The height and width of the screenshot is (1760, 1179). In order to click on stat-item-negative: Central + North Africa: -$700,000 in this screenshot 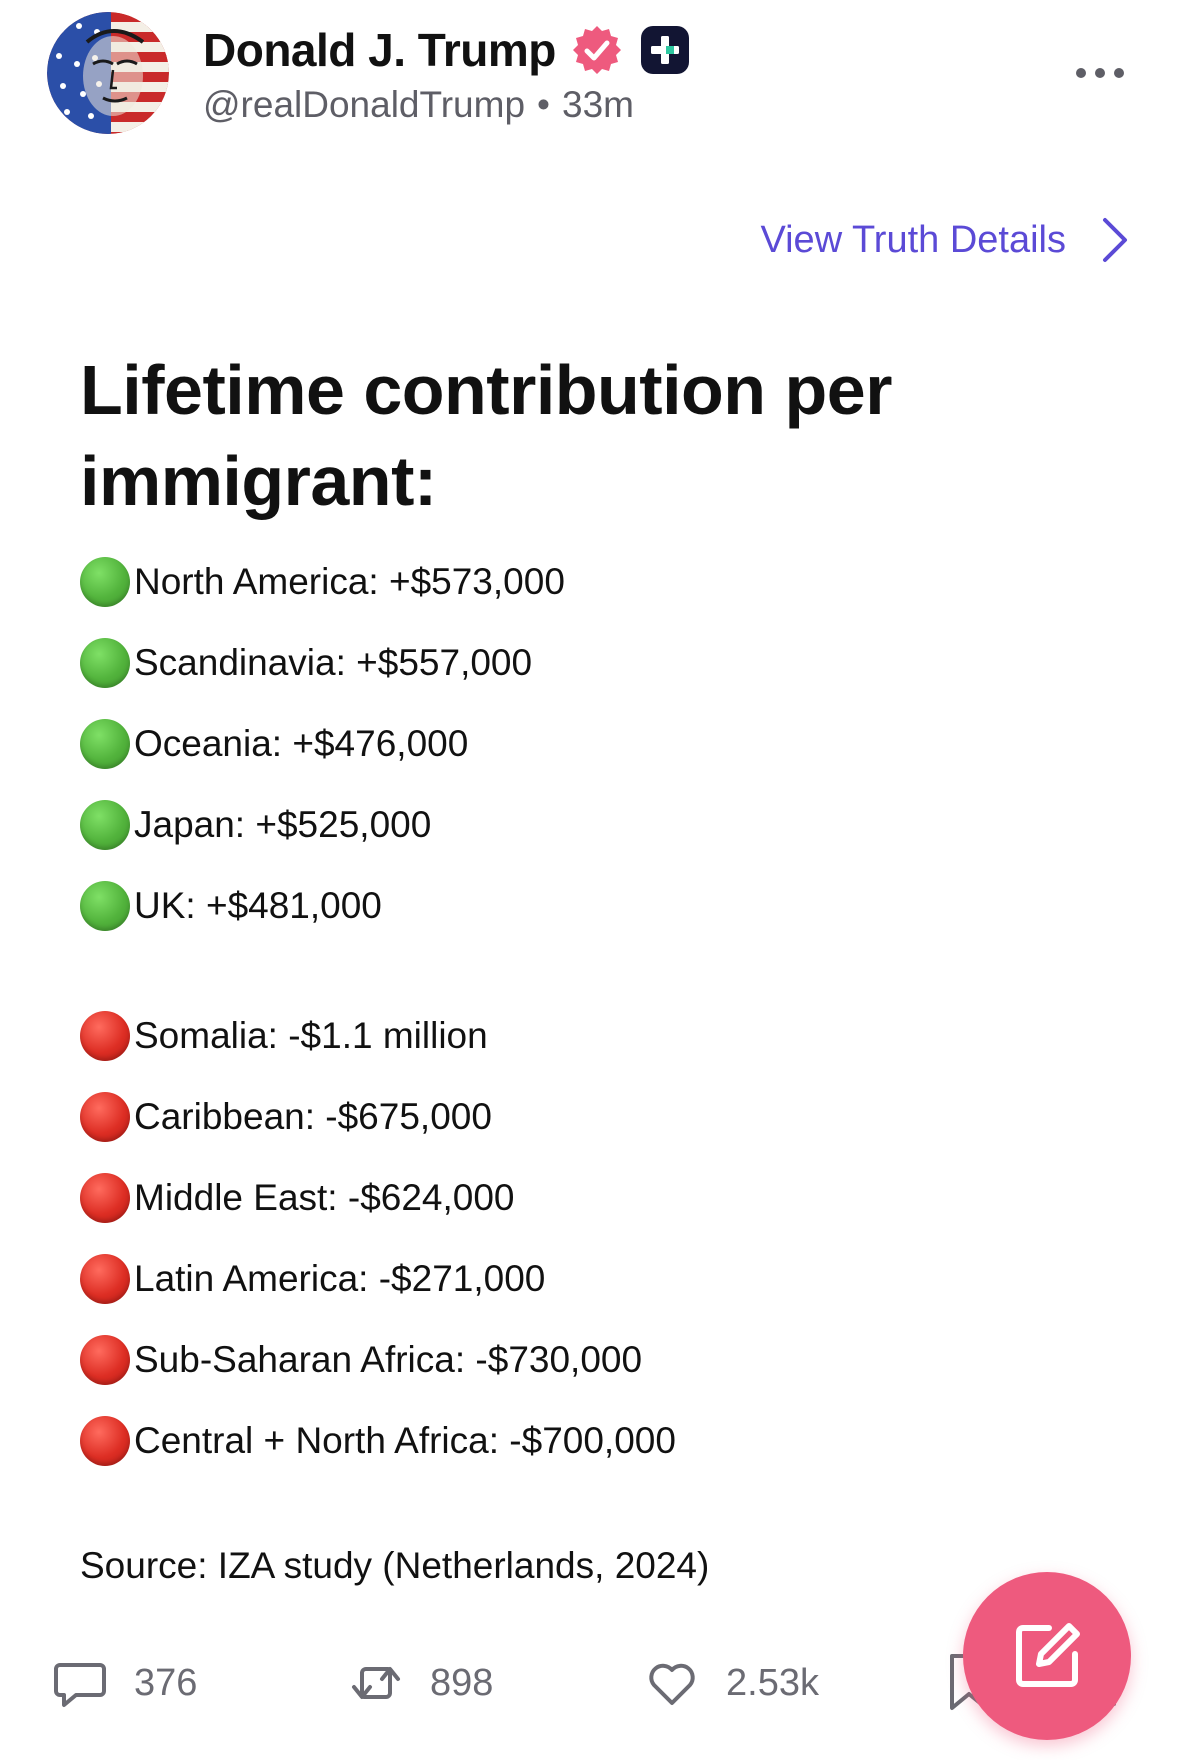, I will do `click(378, 1441)`.